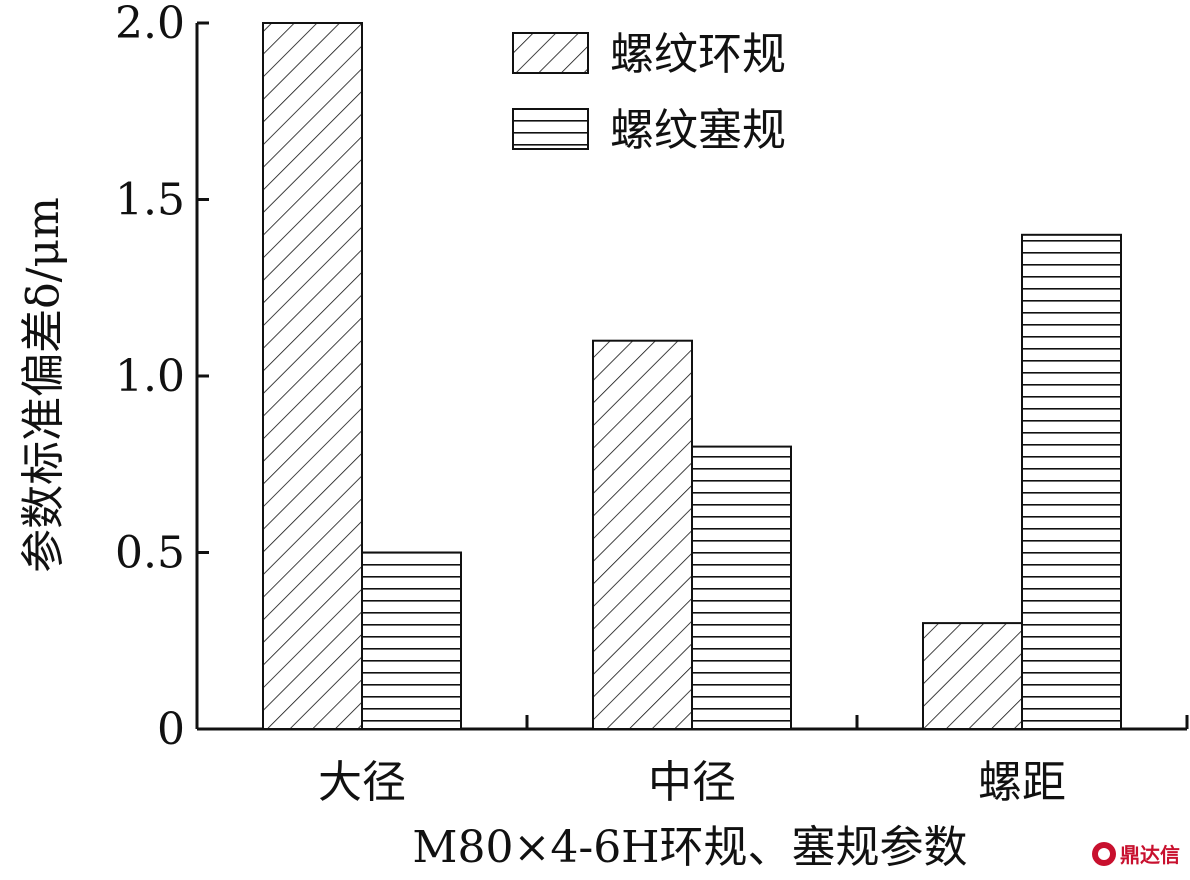 The width and height of the screenshot is (1190, 880). I want to click on watermark: 鼎达信, so click(1136, 853).